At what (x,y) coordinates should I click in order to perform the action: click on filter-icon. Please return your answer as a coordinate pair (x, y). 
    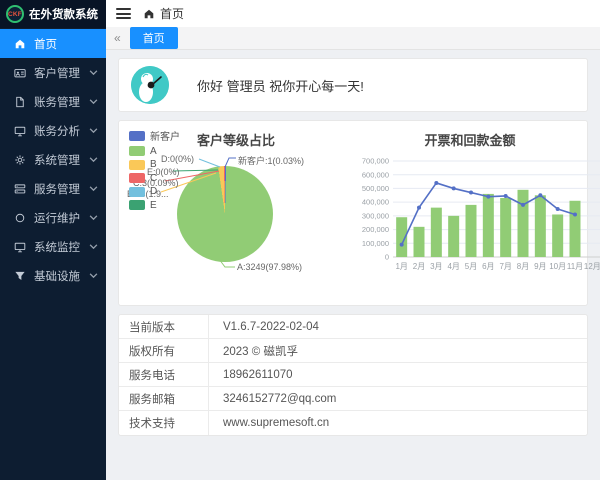
    Looking at the image, I should click on (19, 275).